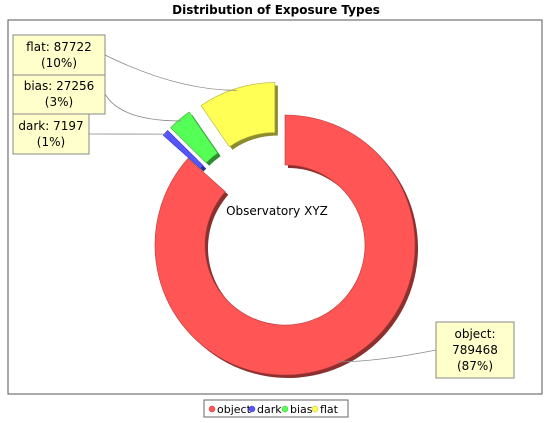 This screenshot has width=550, height=423. What do you see at coordinates (301, 409) in the screenshot?
I see `legend-label-bias: bias` at bounding box center [301, 409].